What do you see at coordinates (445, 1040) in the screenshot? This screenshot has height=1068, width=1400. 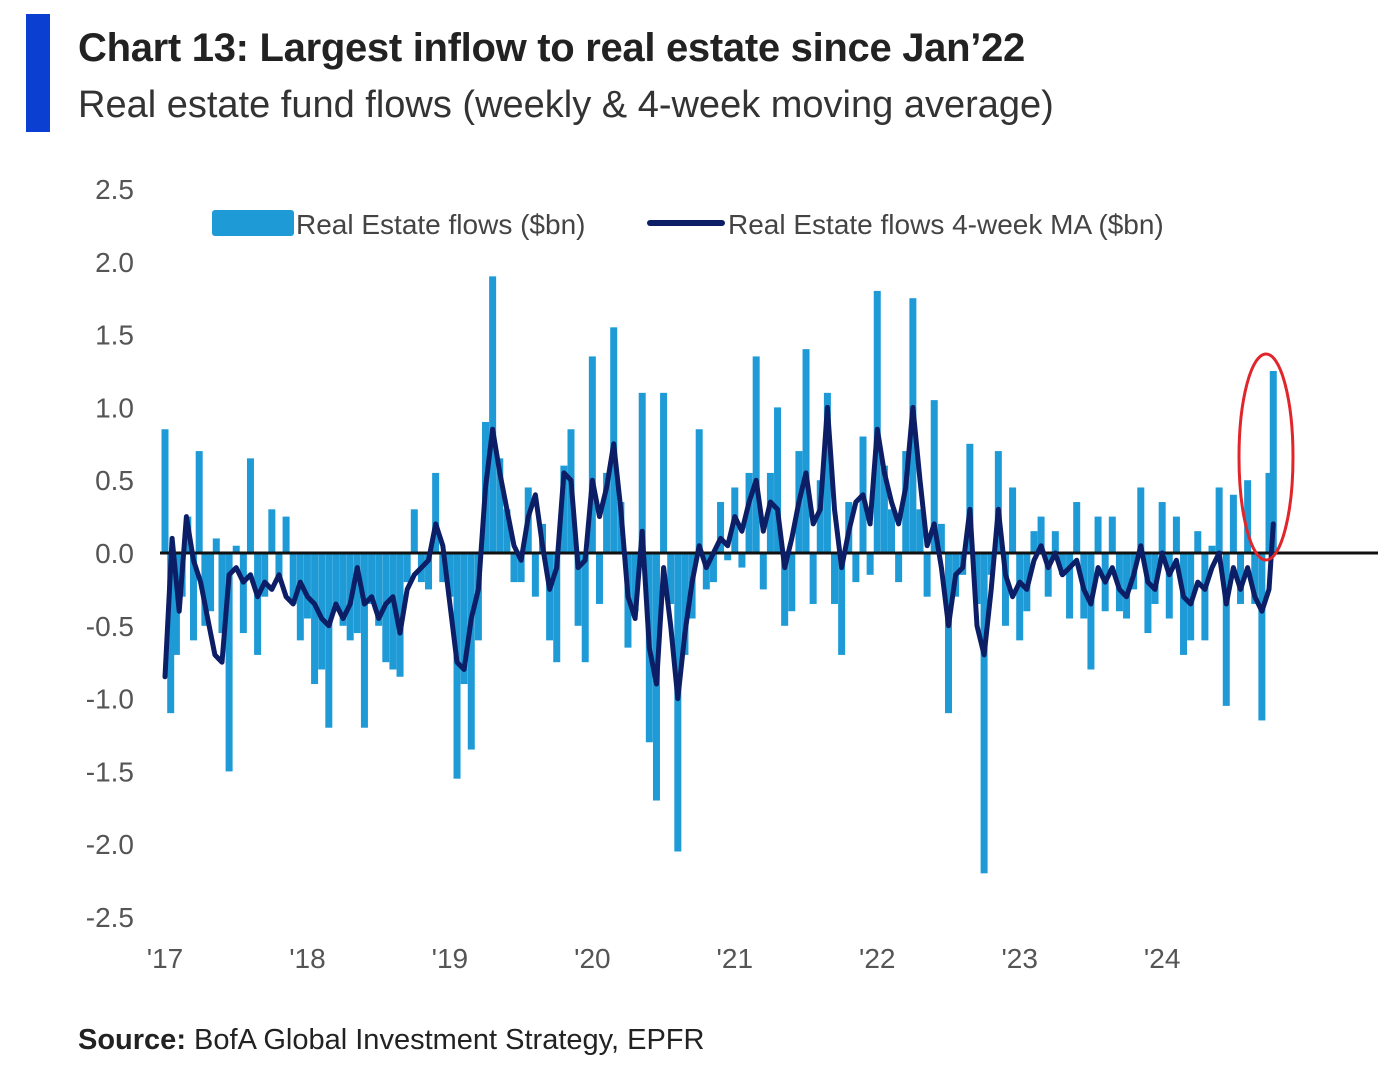 I see `source-text: BofA Global Investment Strategy, EPFR` at bounding box center [445, 1040].